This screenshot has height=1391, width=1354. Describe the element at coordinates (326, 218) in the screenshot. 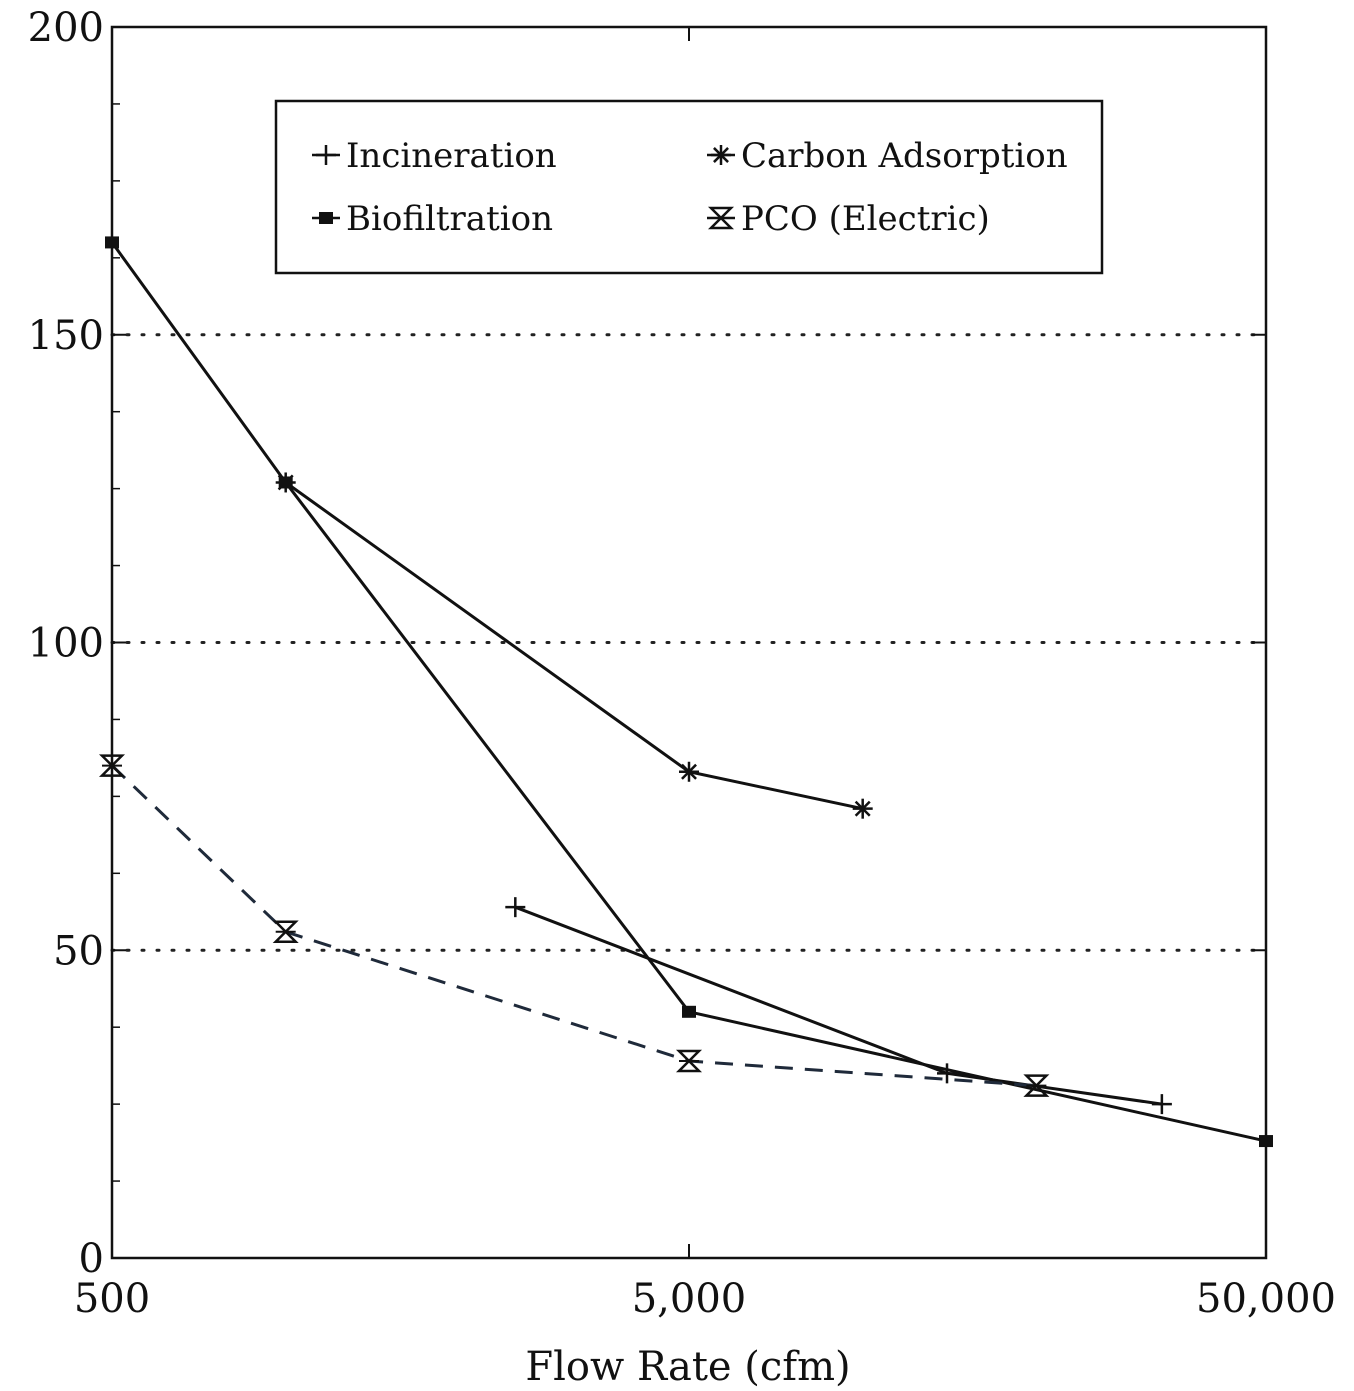

I see `legend-marker-biofiltration` at that location.